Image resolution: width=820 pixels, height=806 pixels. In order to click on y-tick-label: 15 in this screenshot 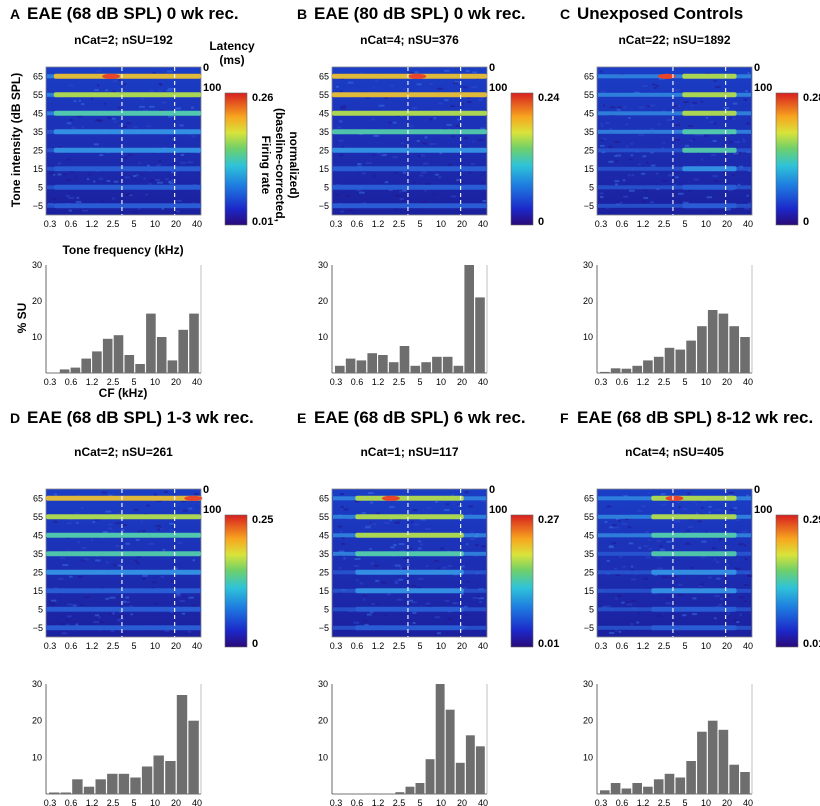, I will do `click(38, 169)`.